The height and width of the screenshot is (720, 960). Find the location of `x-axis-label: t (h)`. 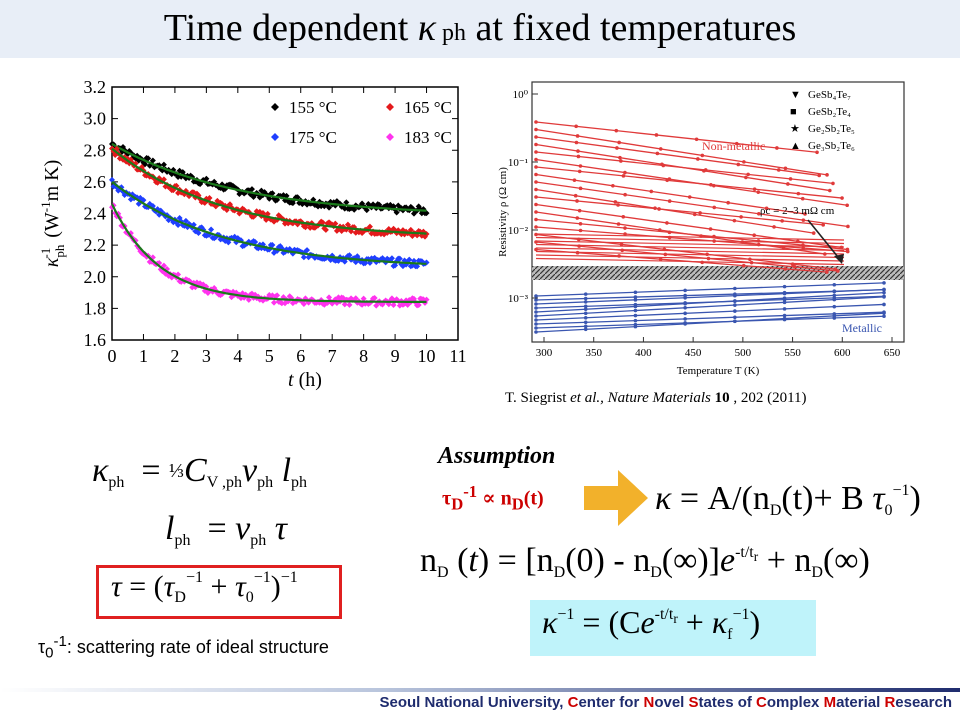

x-axis-label: t (h) is located at coordinates (305, 380).